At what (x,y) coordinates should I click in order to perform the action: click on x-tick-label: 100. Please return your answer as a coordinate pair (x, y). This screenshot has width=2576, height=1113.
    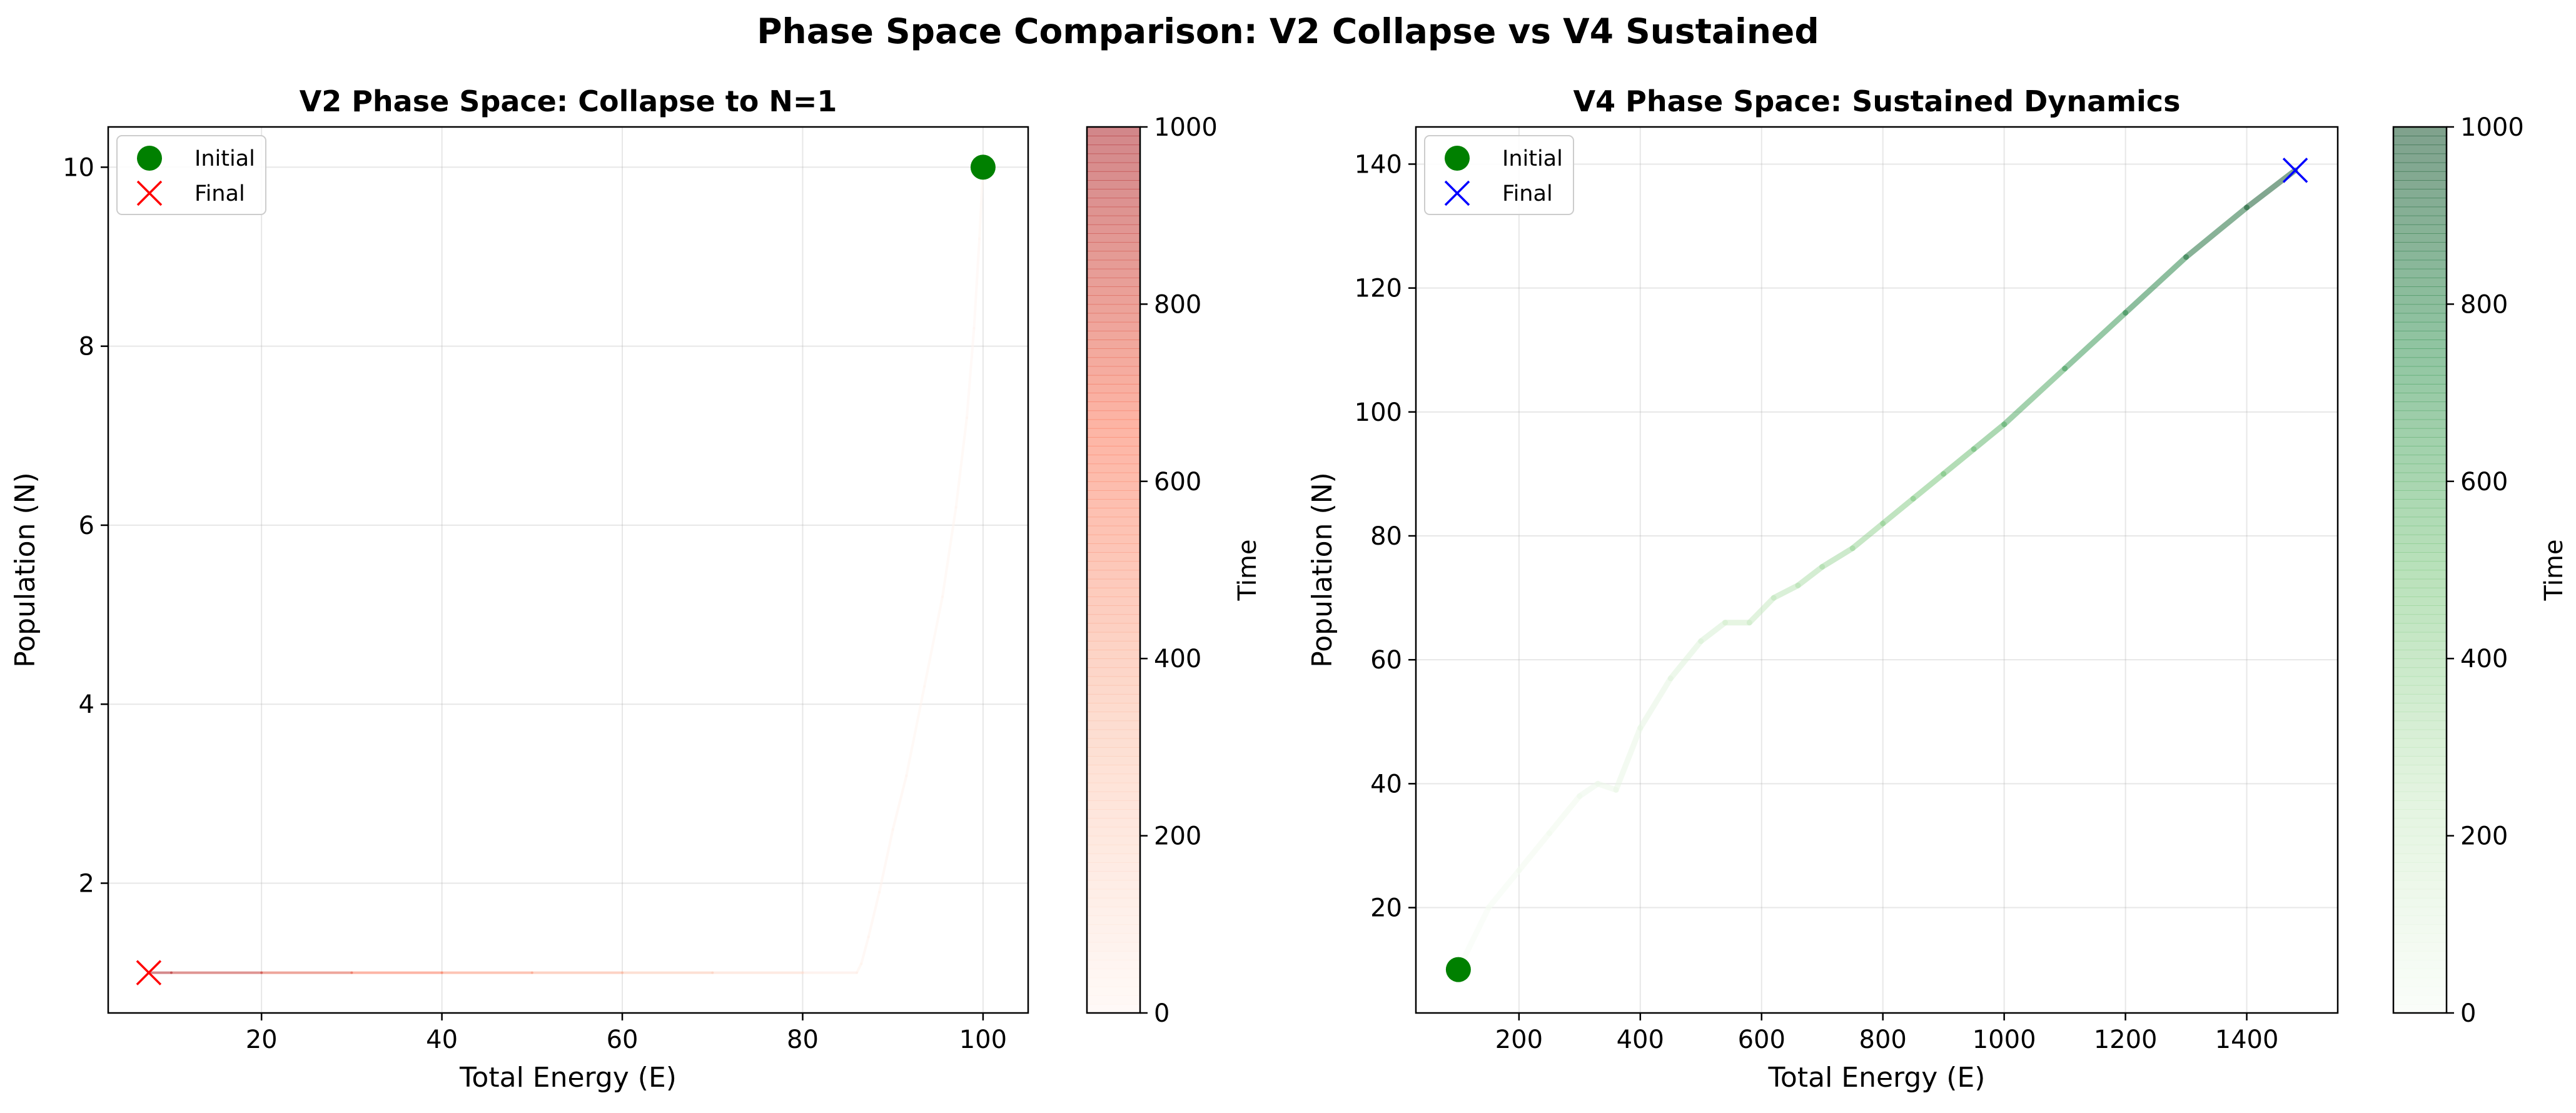
    Looking at the image, I should click on (983, 1039).